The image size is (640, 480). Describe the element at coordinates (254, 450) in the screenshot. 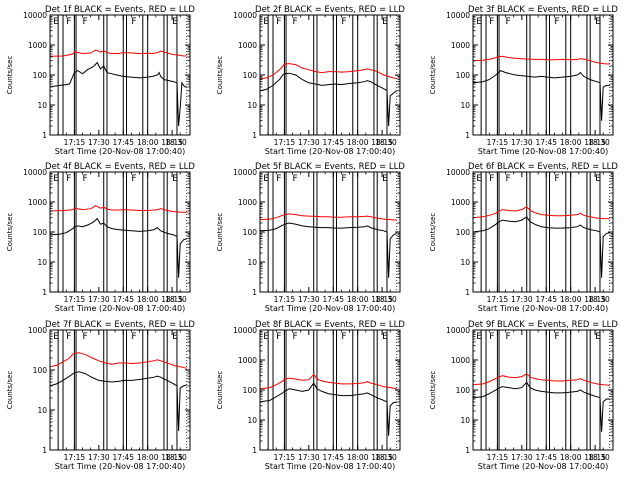

I see `y-tick-label: 1` at that location.